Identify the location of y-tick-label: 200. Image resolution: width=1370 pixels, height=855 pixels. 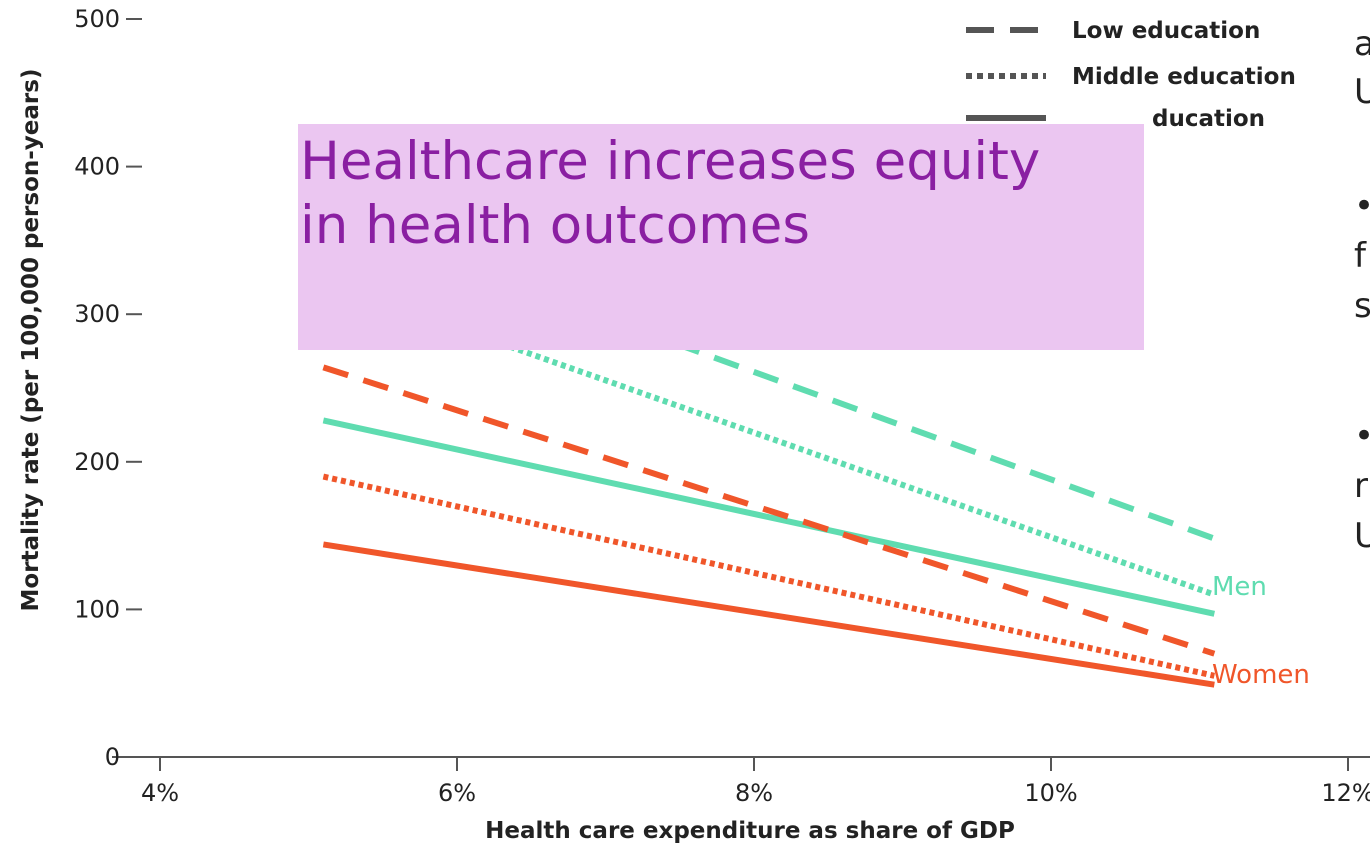
(97, 462).